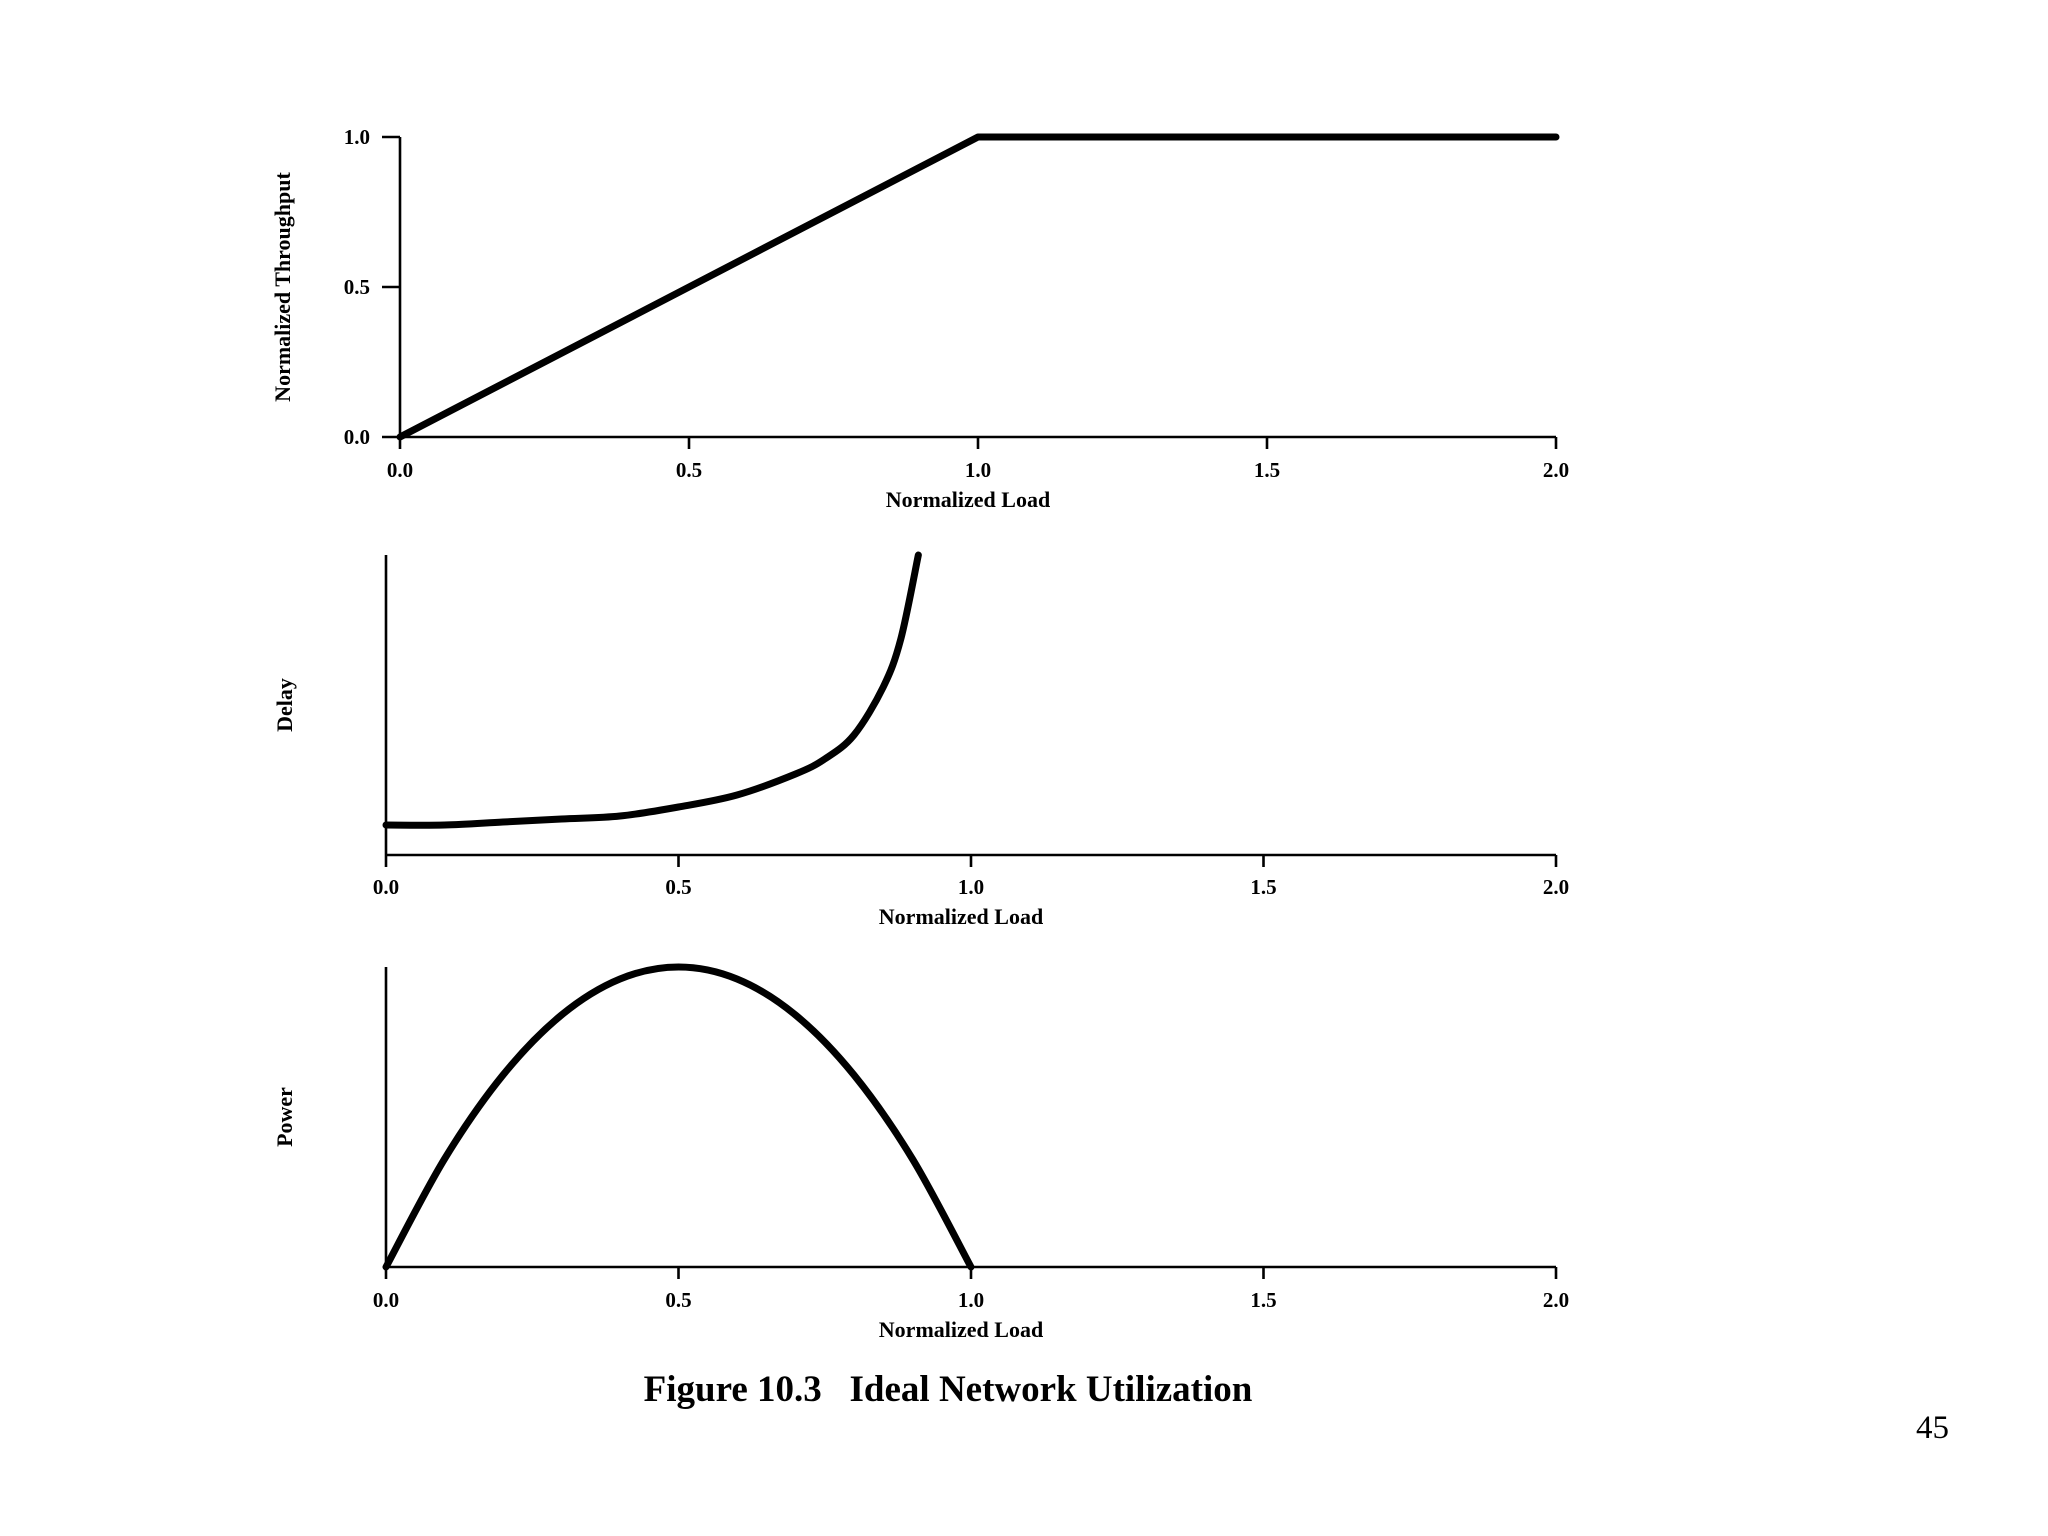 This screenshot has width=2048, height=1536. Describe the element at coordinates (689, 470) in the screenshot. I see `throughput-x-tick-label: 0.5` at that location.